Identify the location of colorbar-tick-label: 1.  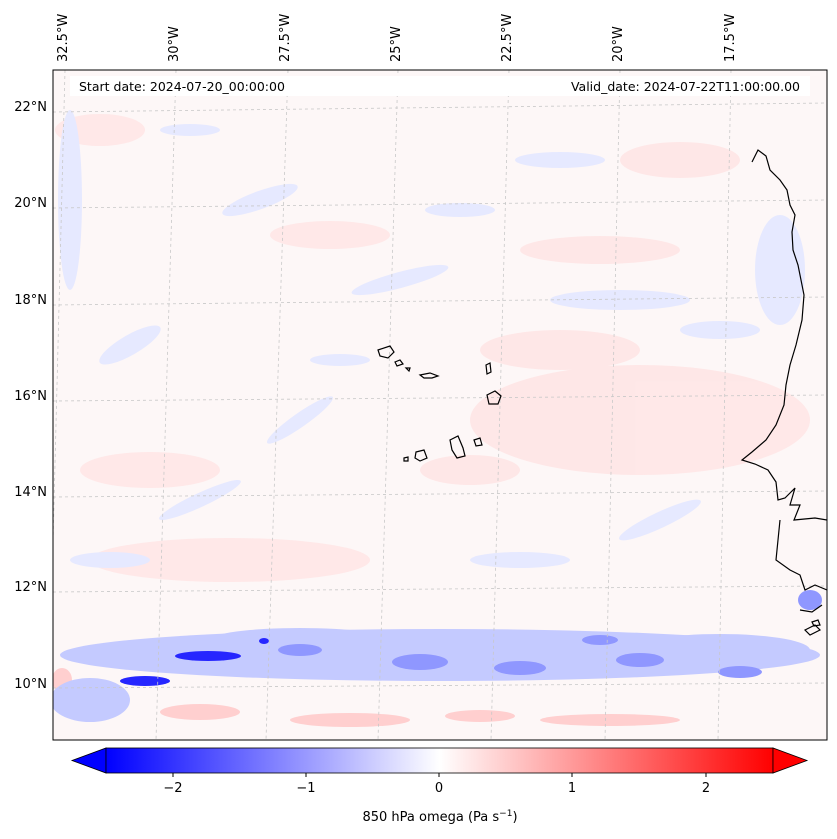
(572, 788).